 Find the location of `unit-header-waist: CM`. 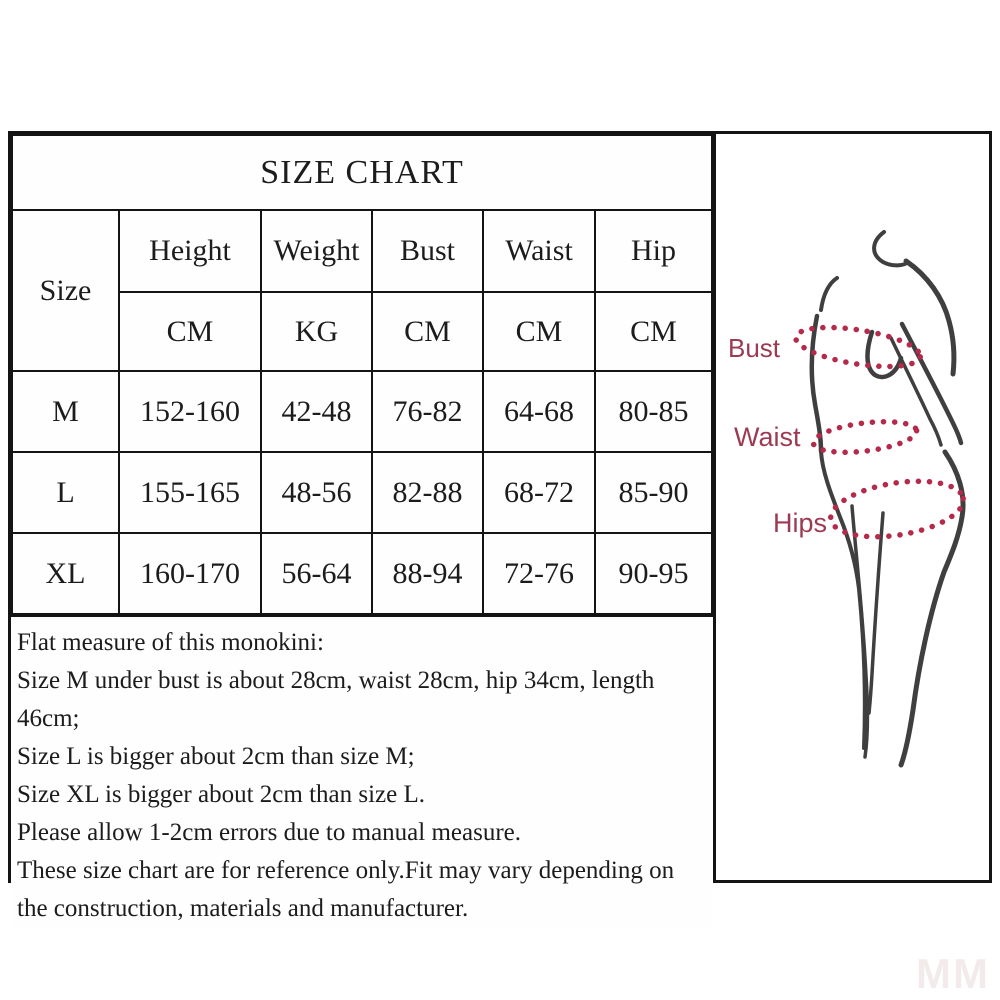

unit-header-waist: CM is located at coordinates (539, 331).